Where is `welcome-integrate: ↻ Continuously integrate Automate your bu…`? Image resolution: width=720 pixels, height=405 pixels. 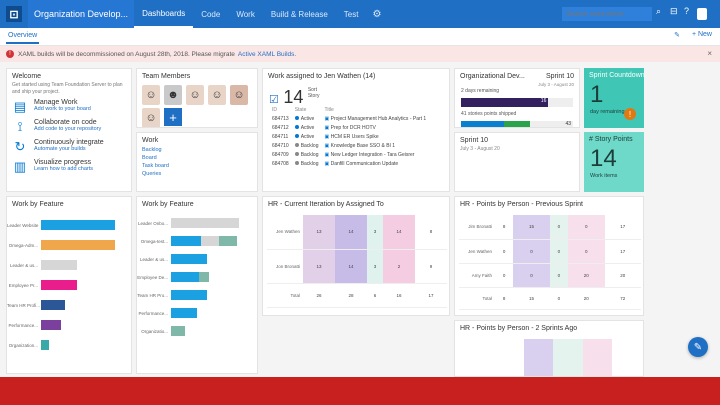 welcome-integrate: ↻ Continuously integrate Automate your bu… is located at coordinates (69, 147).